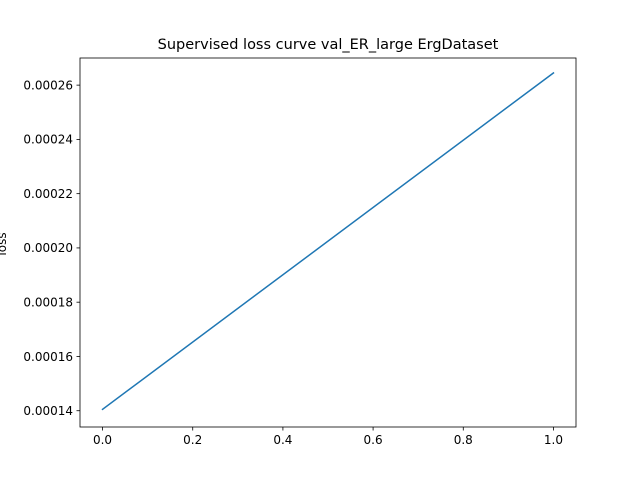 The width and height of the screenshot is (640, 480). I want to click on y-axis-label: loss, so click(4, 243).